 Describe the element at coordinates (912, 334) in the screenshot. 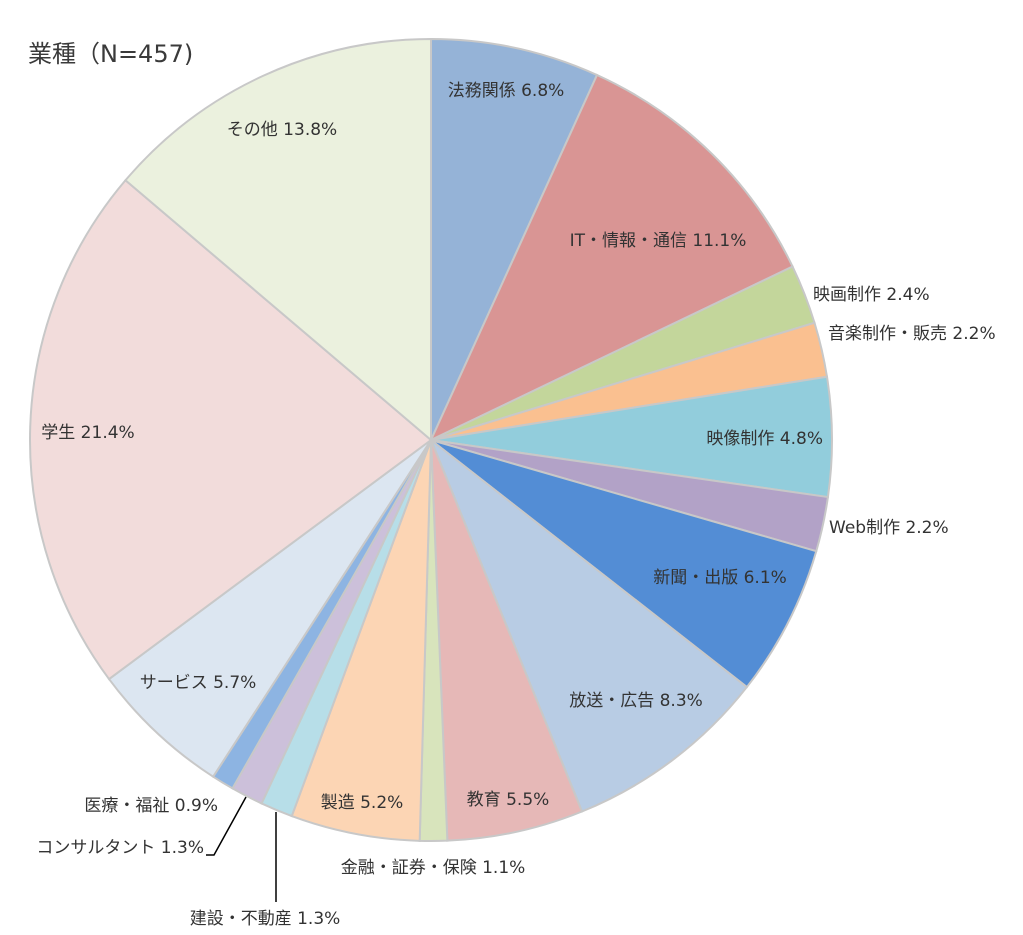

I see `slice-label: 音楽制作・販売 2.2%` at that location.